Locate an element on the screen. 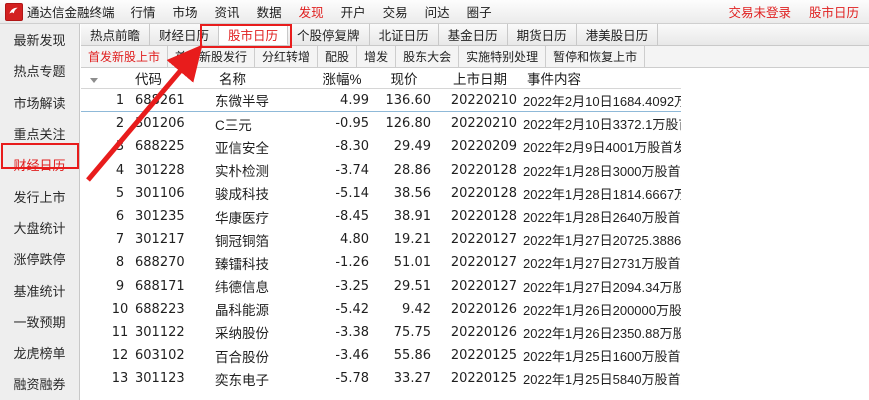 The image size is (869, 400). row-list-date: 20220210 is located at coordinates (483, 100).